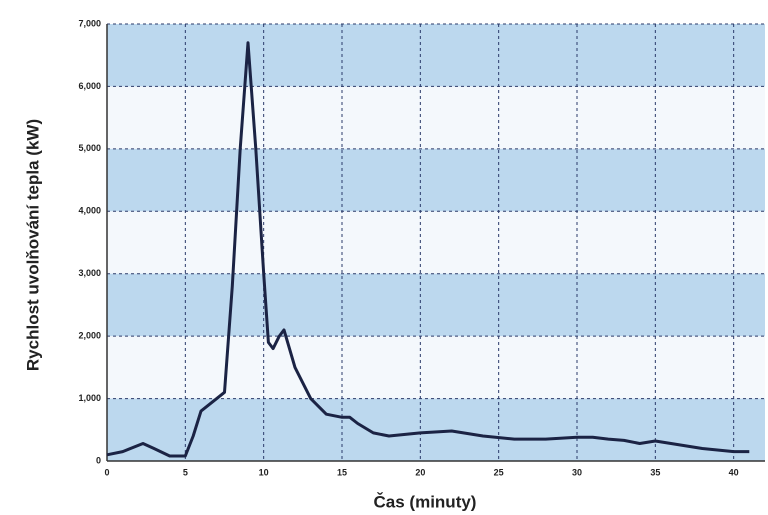 This screenshot has width=768, height=515. I want to click on x-tick-label: 0, so click(106, 472).